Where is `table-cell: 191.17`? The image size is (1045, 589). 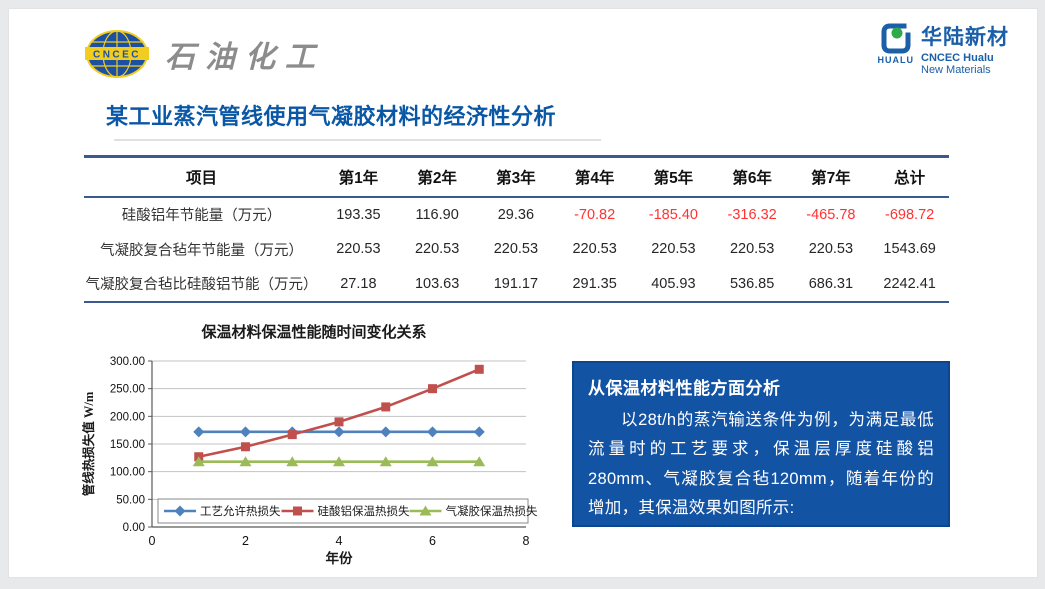 table-cell: 191.17 is located at coordinates (516, 283).